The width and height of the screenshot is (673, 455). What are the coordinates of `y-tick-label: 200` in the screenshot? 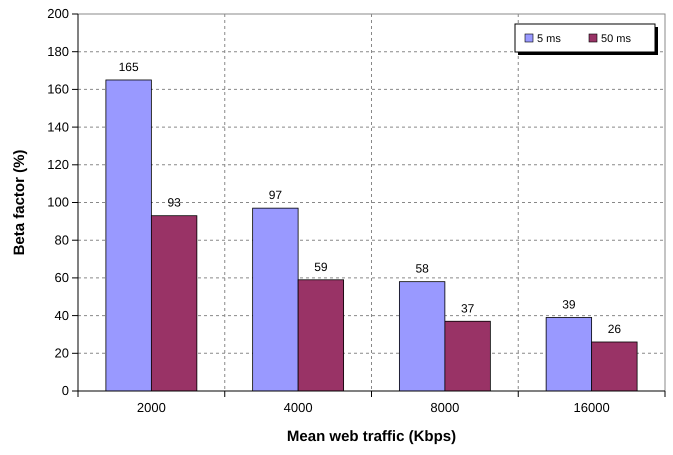 It's located at (58, 14).